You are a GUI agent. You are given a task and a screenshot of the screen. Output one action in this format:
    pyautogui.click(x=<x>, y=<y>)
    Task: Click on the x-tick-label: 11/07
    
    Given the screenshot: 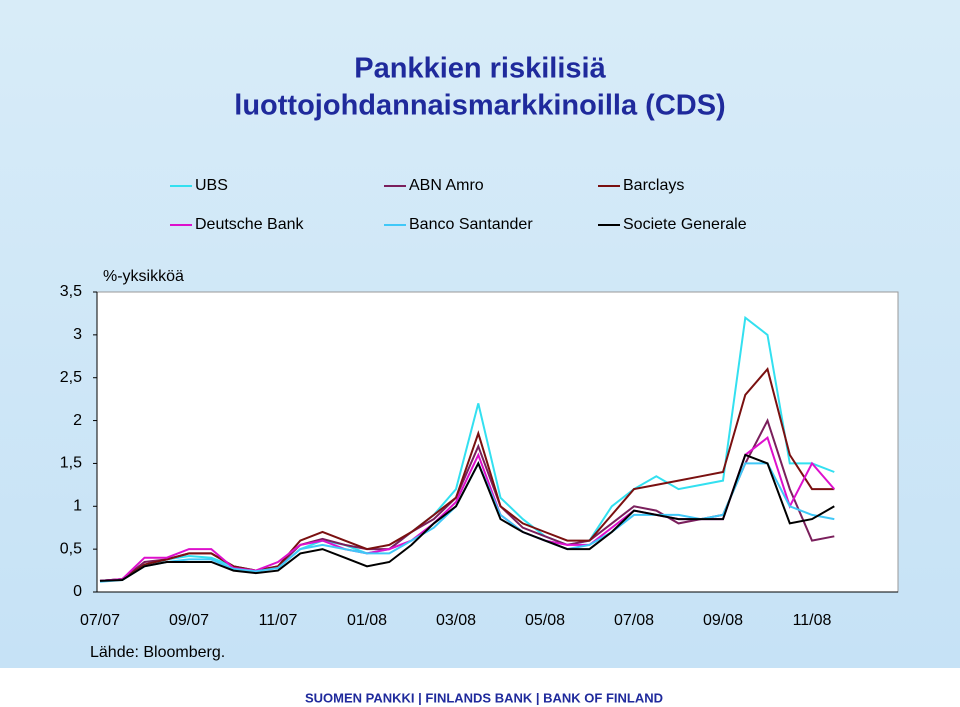 What is the action you would take?
    pyautogui.click(x=278, y=620)
    